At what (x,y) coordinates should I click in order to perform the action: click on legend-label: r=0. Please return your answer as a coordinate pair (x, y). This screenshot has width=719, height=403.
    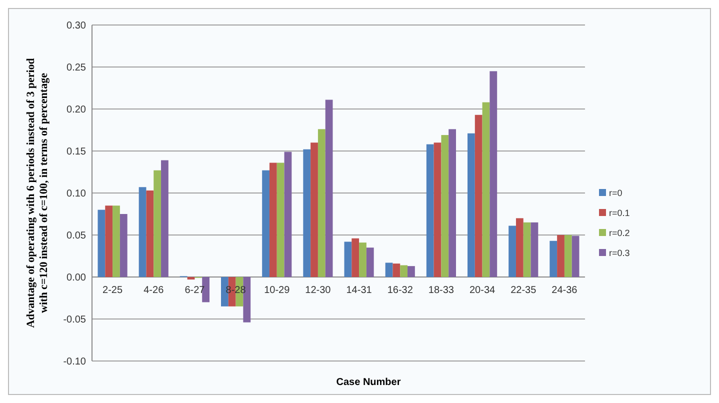
    Looking at the image, I should click on (615, 193).